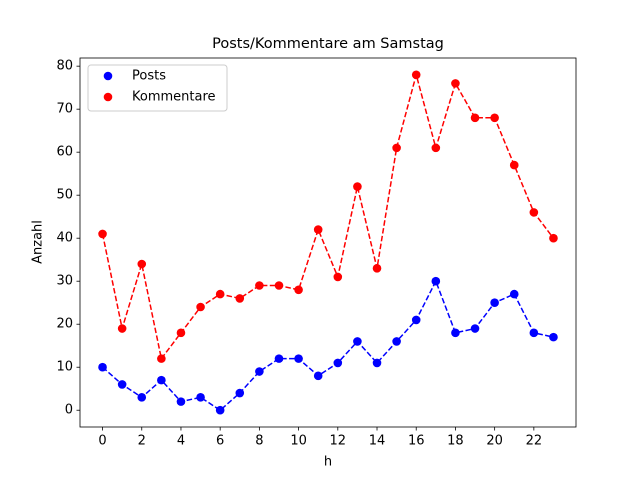  Describe the element at coordinates (174, 97) in the screenshot. I see `legend-label: Kommentare` at that location.